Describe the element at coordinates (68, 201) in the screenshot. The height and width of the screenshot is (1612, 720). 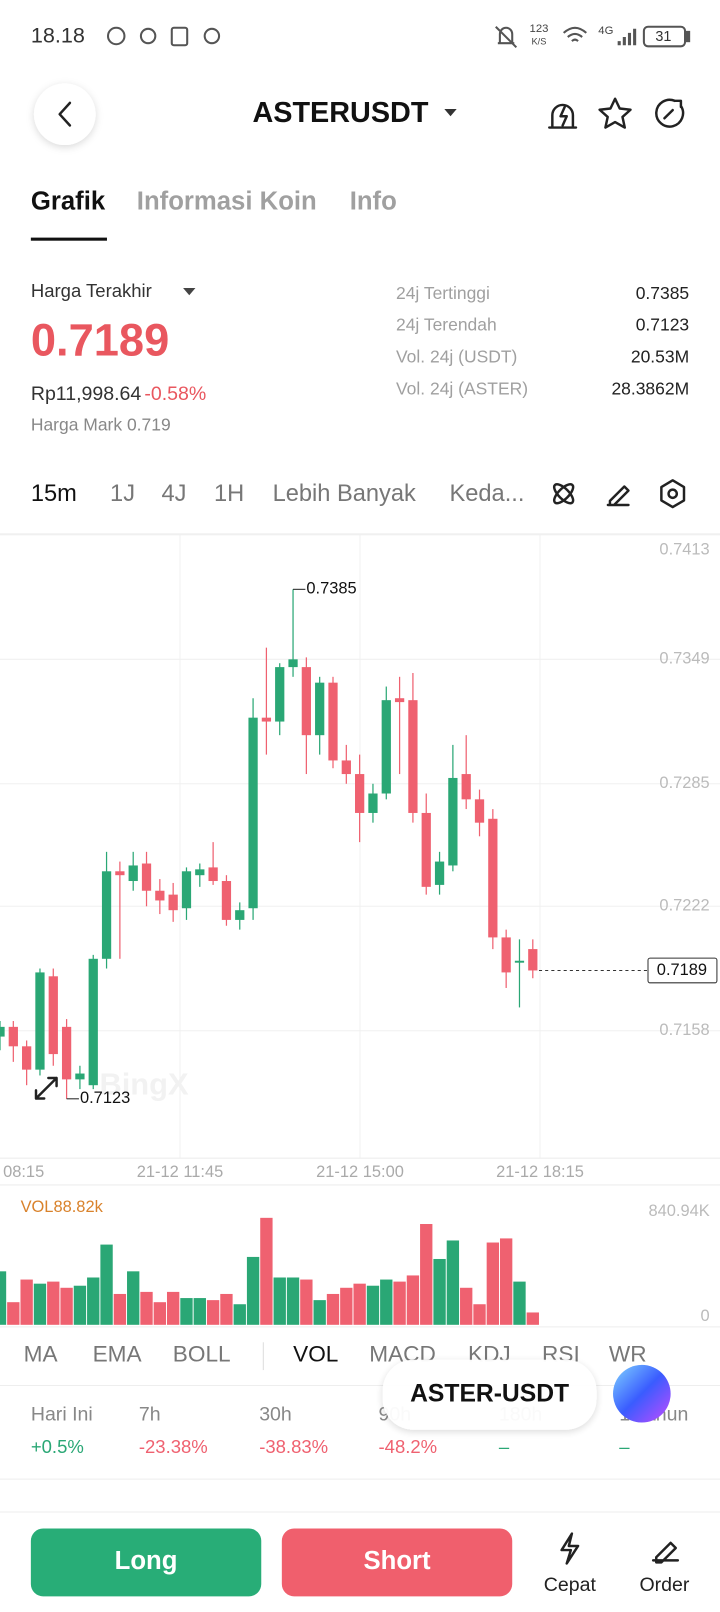
I see `tab-active: Grafik` at that location.